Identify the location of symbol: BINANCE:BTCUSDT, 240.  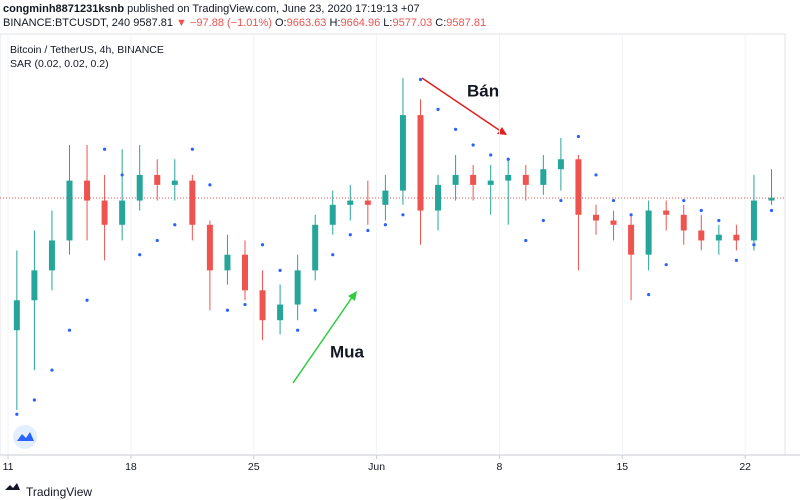
(67, 23).